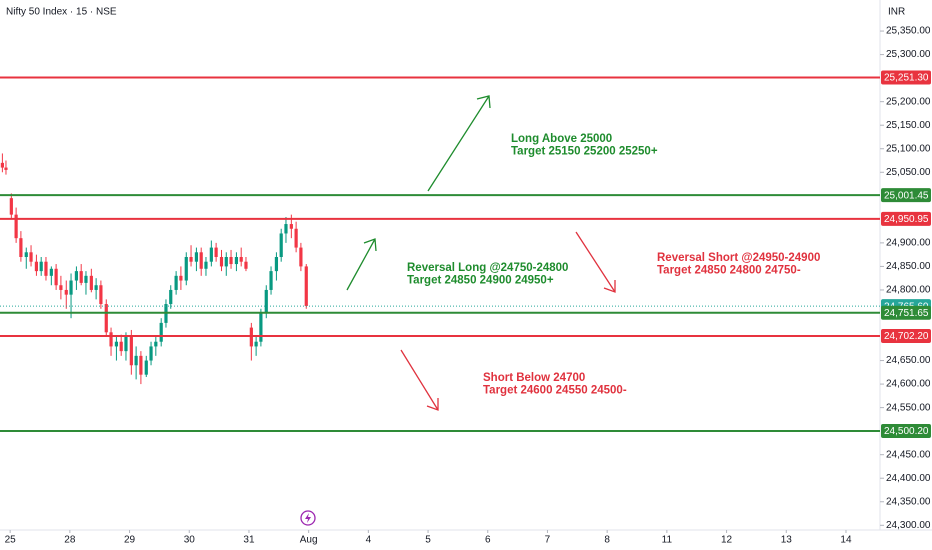 The image size is (932, 550). What do you see at coordinates (787, 540) in the screenshot?
I see `x-tick-label: 13` at bounding box center [787, 540].